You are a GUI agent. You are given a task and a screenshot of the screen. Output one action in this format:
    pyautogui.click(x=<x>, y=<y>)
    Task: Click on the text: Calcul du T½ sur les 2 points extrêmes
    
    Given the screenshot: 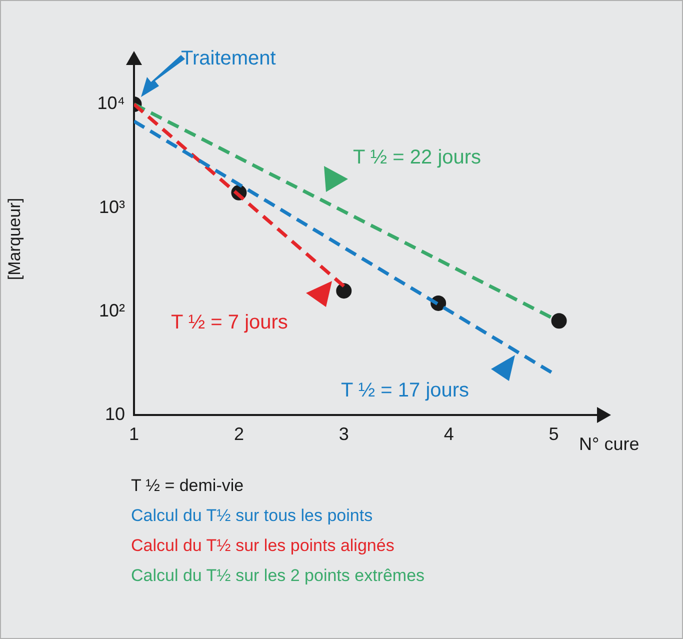 What is the action you would take?
    pyautogui.click(x=278, y=576)
    